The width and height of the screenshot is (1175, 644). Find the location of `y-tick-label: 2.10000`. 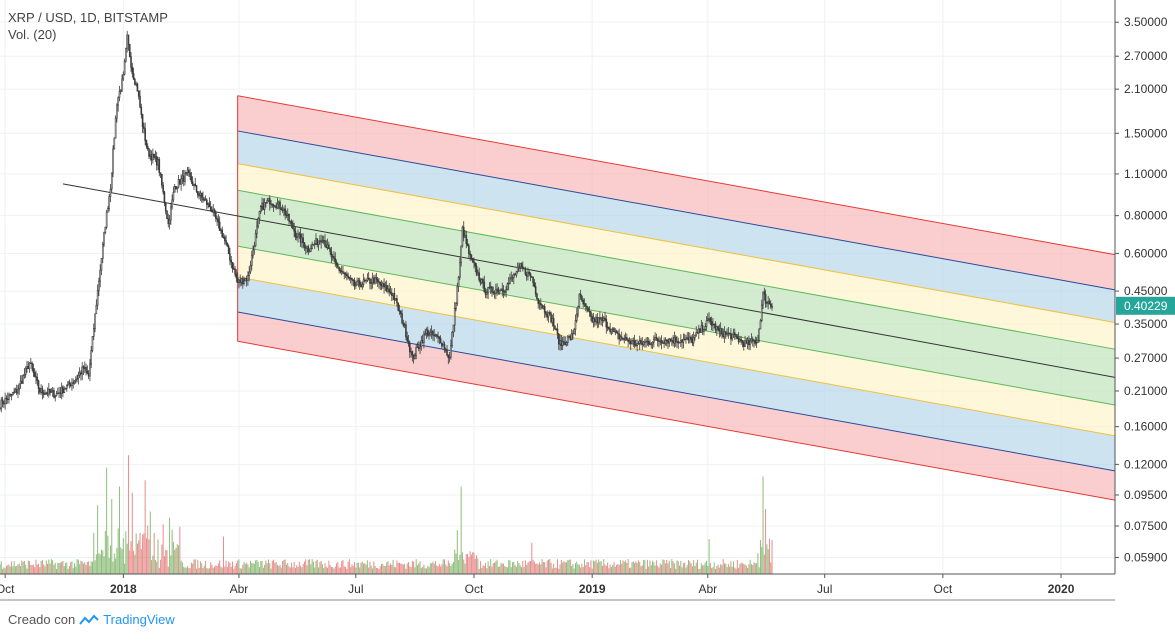

y-tick-label: 2.10000 is located at coordinates (1146, 89).